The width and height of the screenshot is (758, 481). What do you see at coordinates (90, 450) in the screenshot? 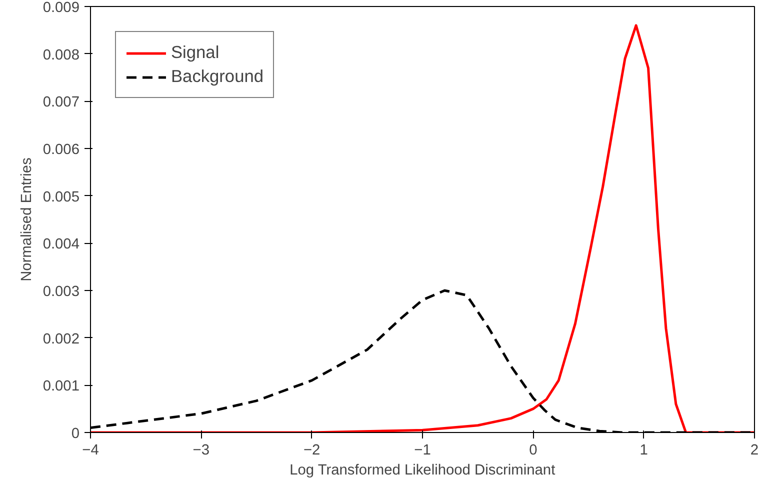
I see `x-tick-label: −4` at bounding box center [90, 450].